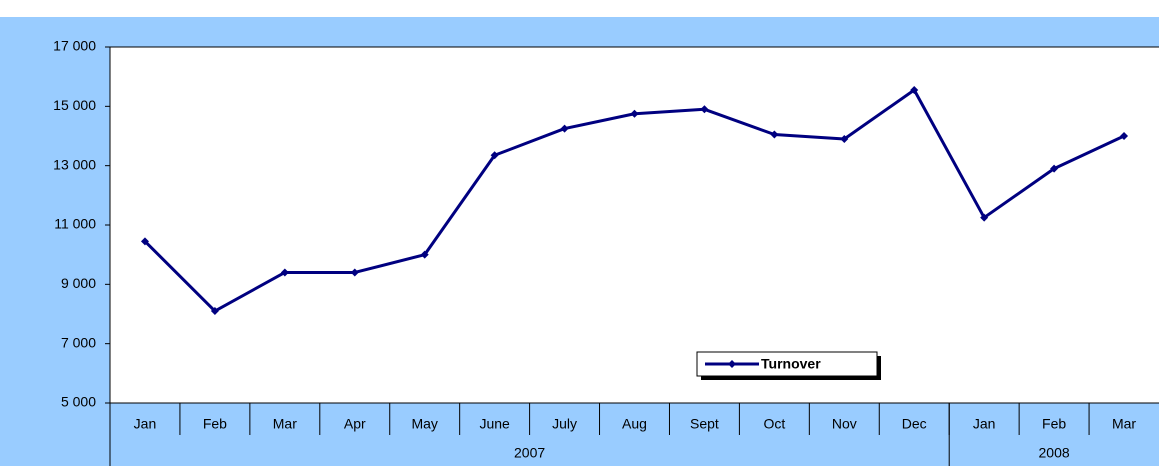 This screenshot has height=466, width=1159. Describe the element at coordinates (78, 283) in the screenshot. I see `y-tick-label: 9 000` at that location.